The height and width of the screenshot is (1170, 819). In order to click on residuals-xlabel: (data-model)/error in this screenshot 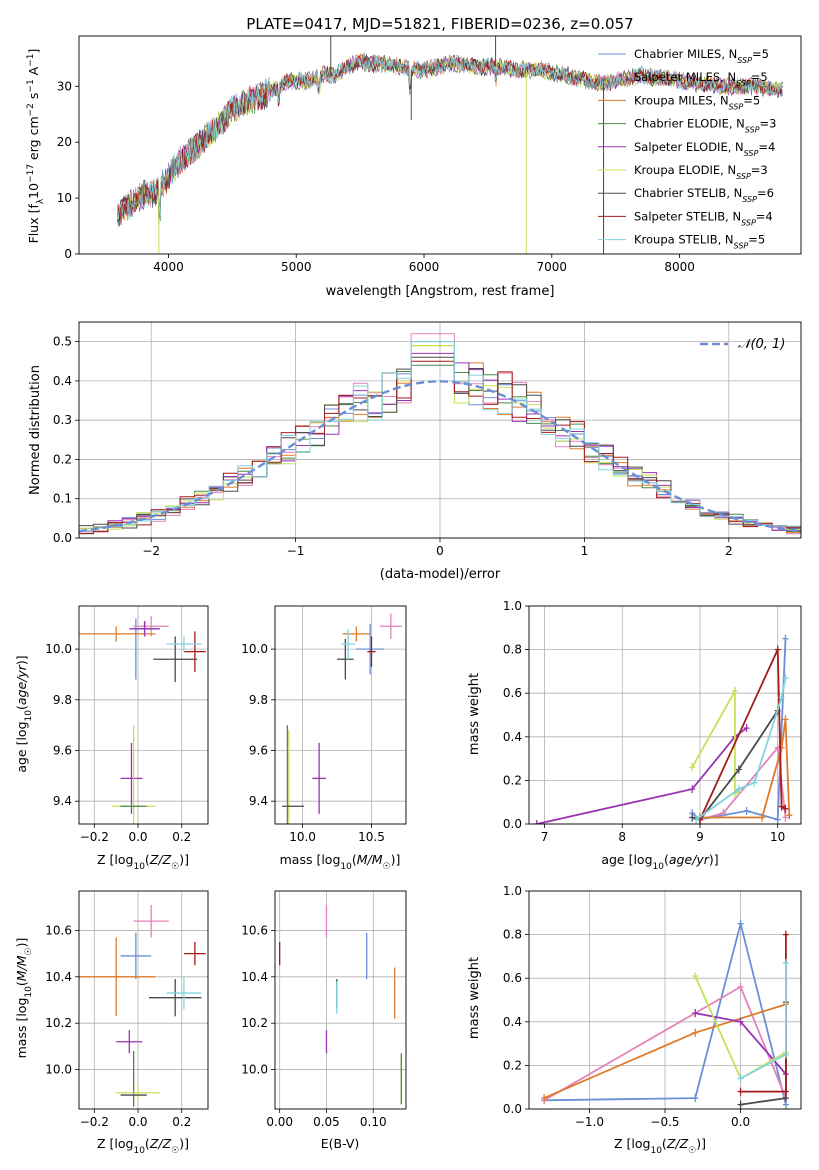, I will do `click(440, 574)`.